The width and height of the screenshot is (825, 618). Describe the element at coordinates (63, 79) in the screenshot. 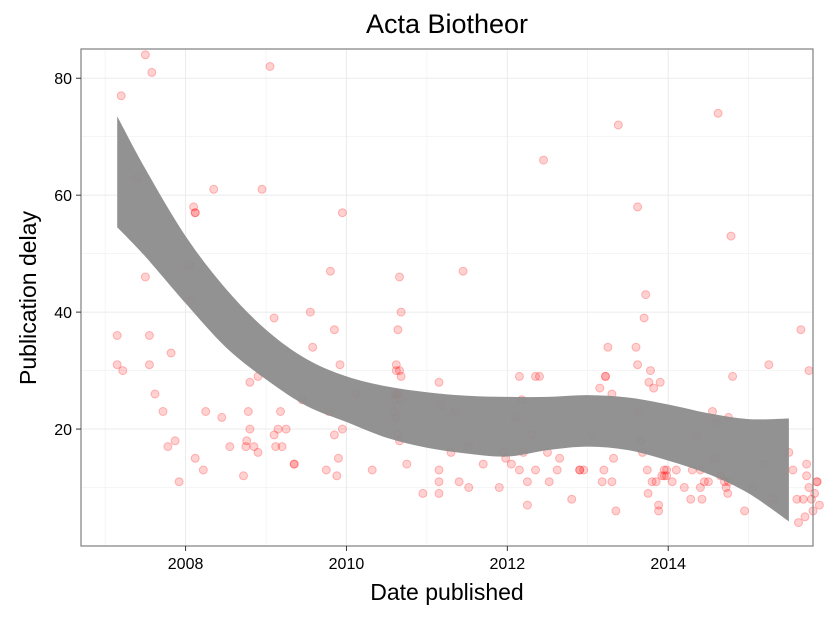

I see `y-tick-label: 80` at that location.